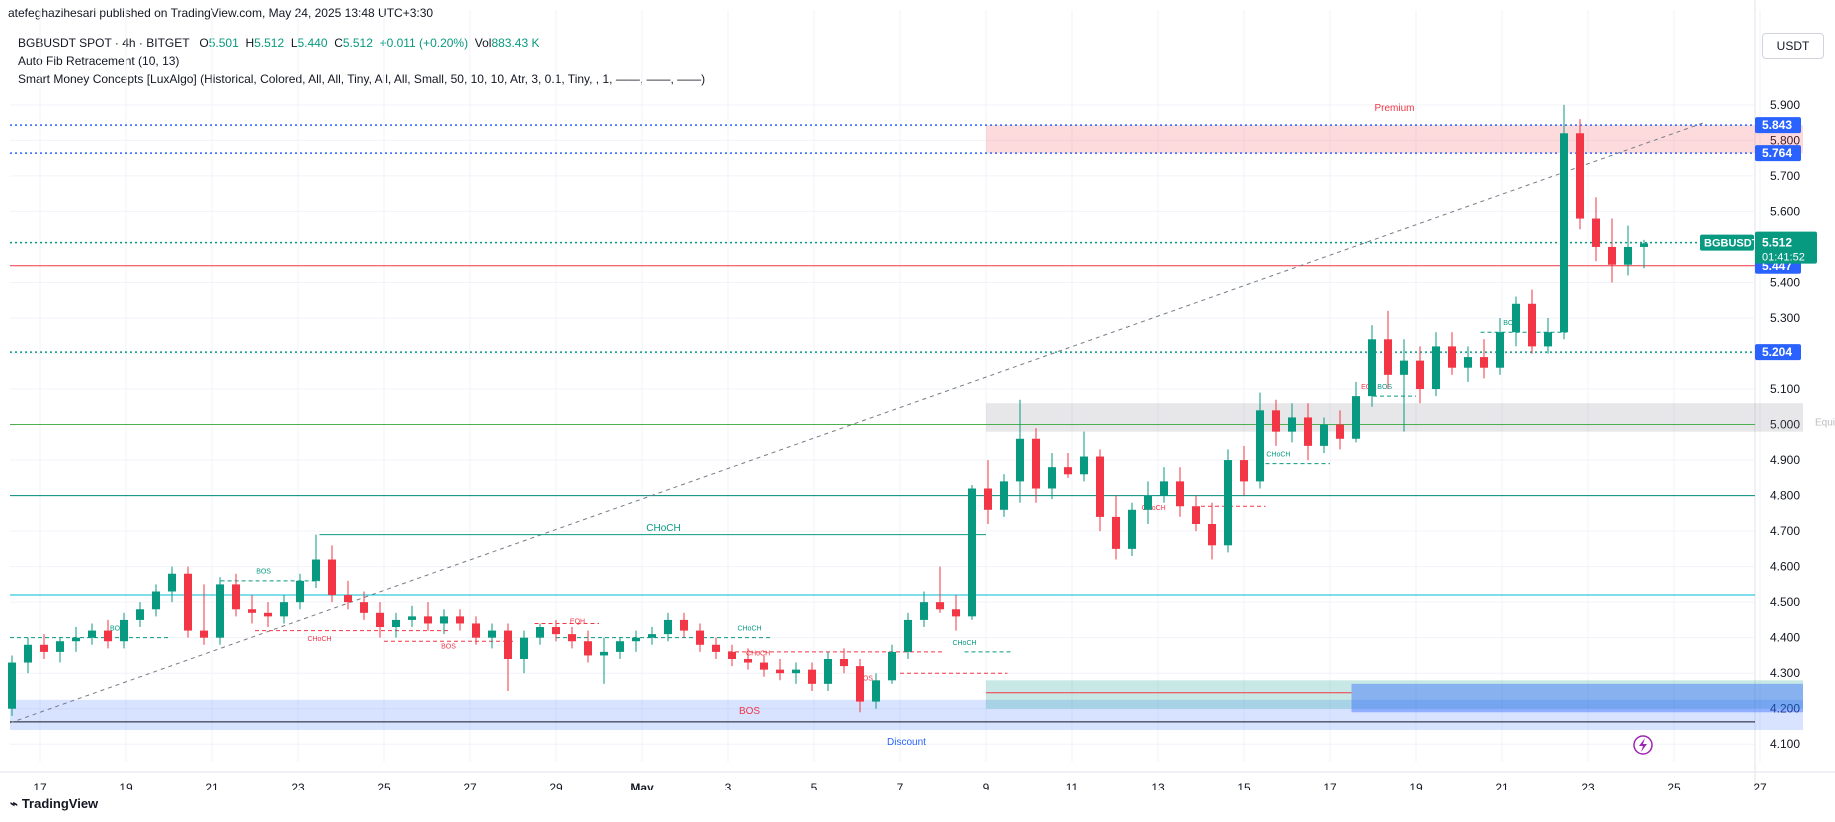 Image resolution: width=1835 pixels, height=822 pixels. Describe the element at coordinates (1785, 709) in the screenshot. I see `y-tick-label: 4.200` at that location.